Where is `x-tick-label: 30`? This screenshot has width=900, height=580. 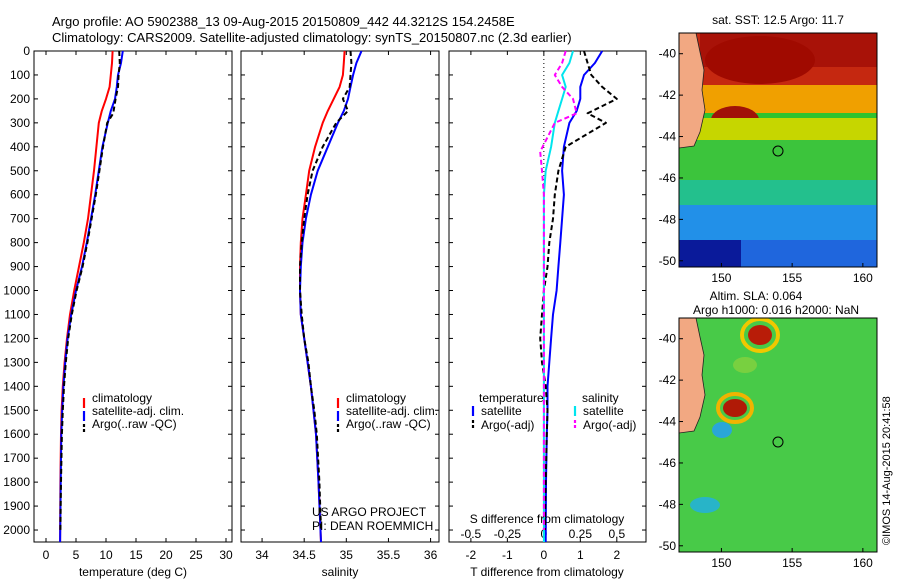 x-tick-label: 30 is located at coordinates (226, 555).